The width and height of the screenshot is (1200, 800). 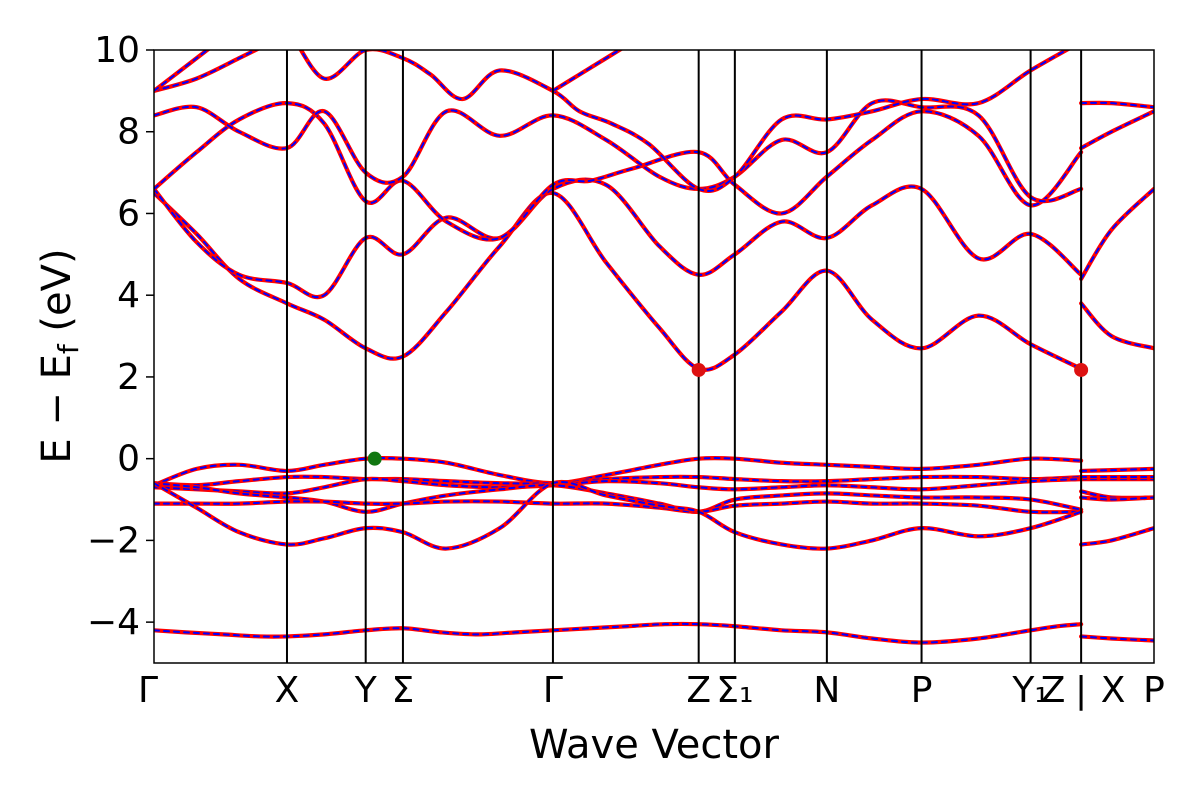 What do you see at coordinates (1117, 638) in the screenshot?
I see `band-1-blue` at bounding box center [1117, 638].